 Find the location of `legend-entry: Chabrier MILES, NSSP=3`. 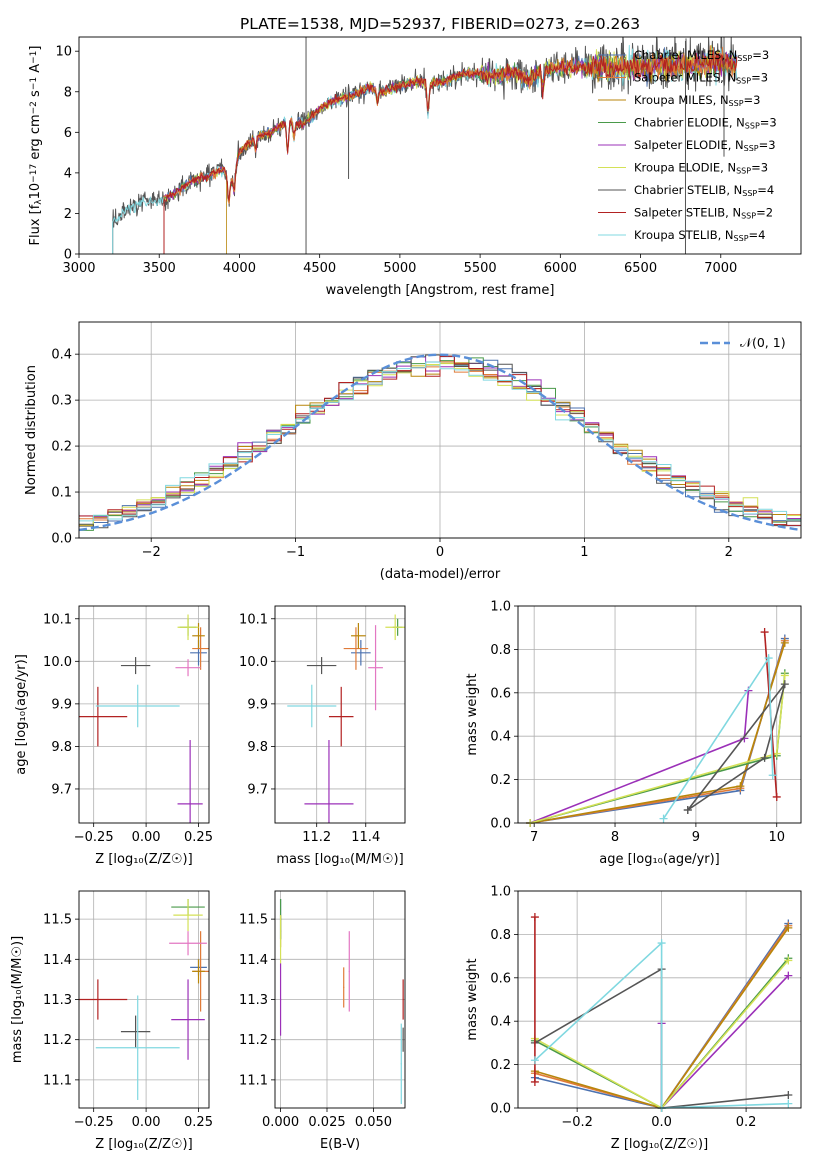

legend-entry: Chabrier MILES, NSSP=3 is located at coordinates (701, 55).